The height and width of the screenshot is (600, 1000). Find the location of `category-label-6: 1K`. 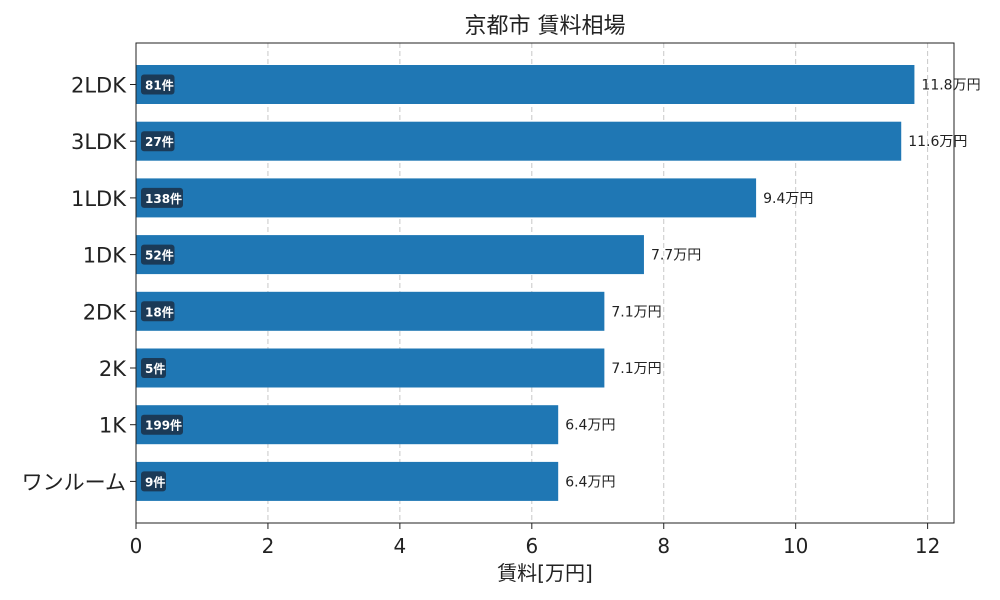

category-label-6: 1K is located at coordinates (113, 426).